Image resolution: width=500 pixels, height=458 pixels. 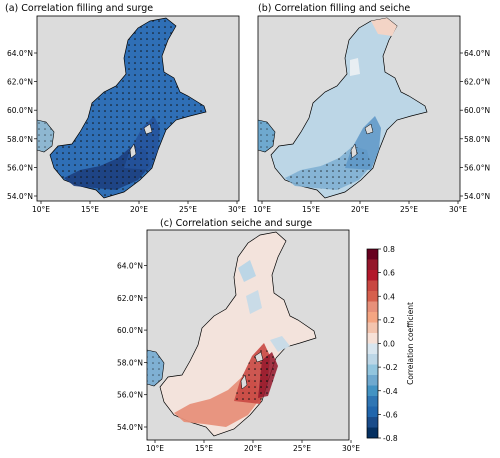 What do you see at coordinates (389, 296) in the screenshot?
I see `colorbar-tick-label: 0.4` at bounding box center [389, 296].